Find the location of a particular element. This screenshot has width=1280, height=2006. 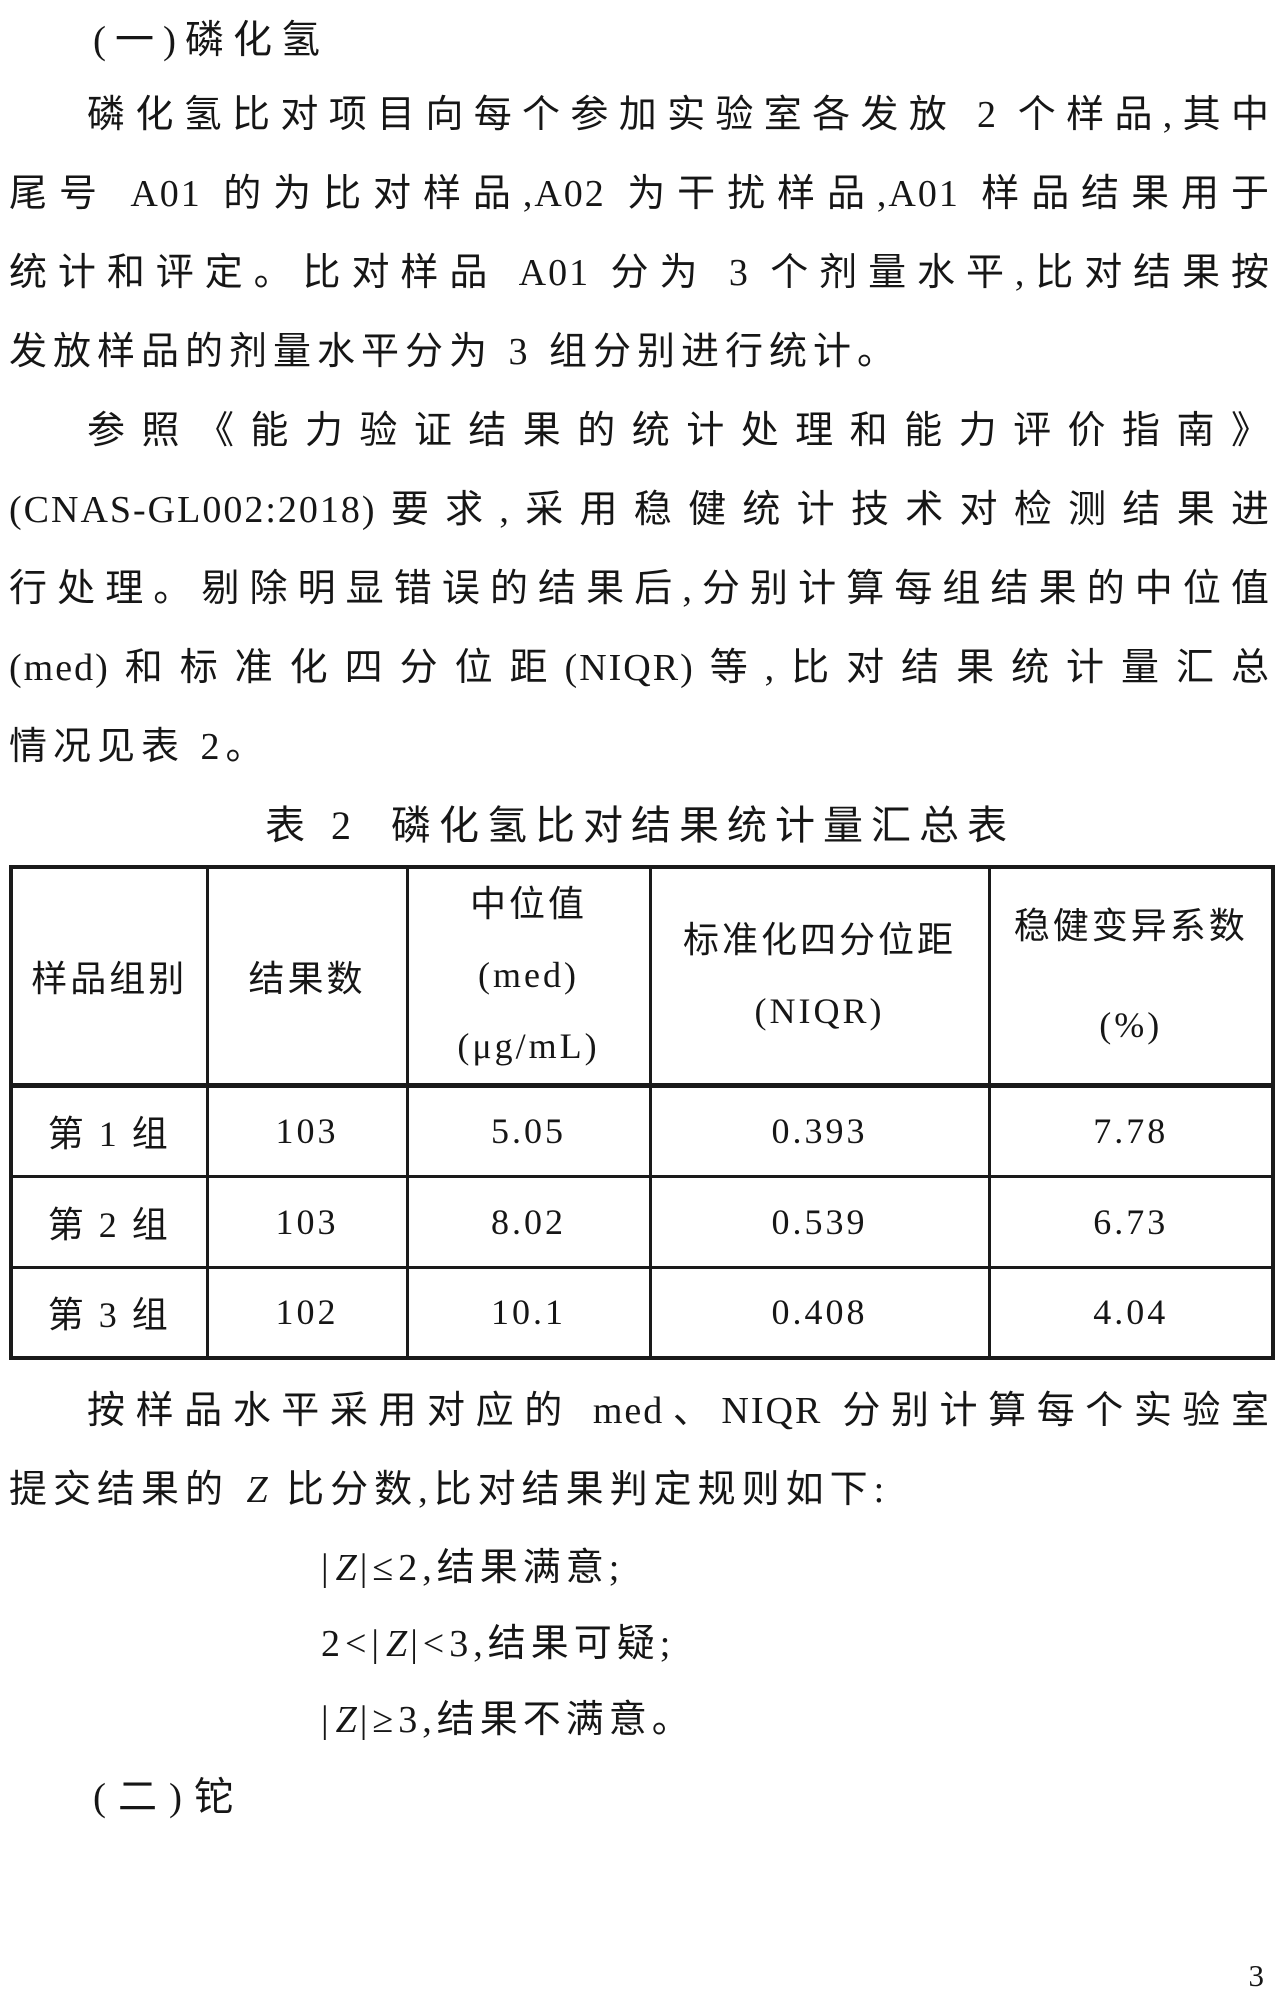

cell-median: 8.02 is located at coordinates (528, 1221).